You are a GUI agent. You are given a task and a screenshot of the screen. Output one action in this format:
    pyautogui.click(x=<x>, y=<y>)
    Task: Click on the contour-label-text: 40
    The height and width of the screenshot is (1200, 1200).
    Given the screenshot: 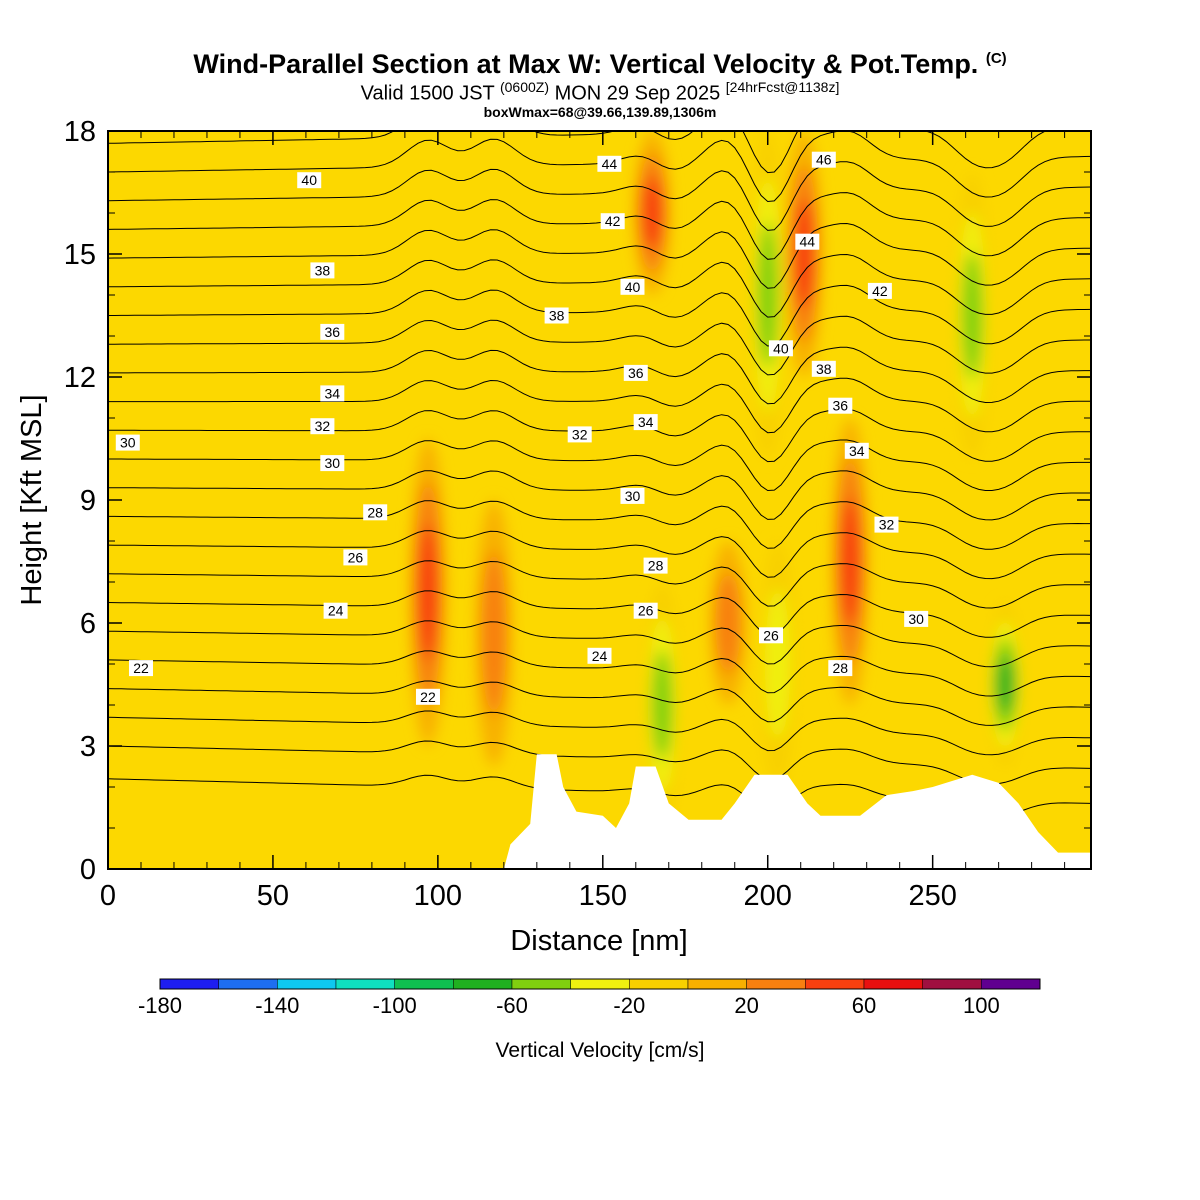 What is the action you would take?
    pyautogui.click(x=781, y=348)
    